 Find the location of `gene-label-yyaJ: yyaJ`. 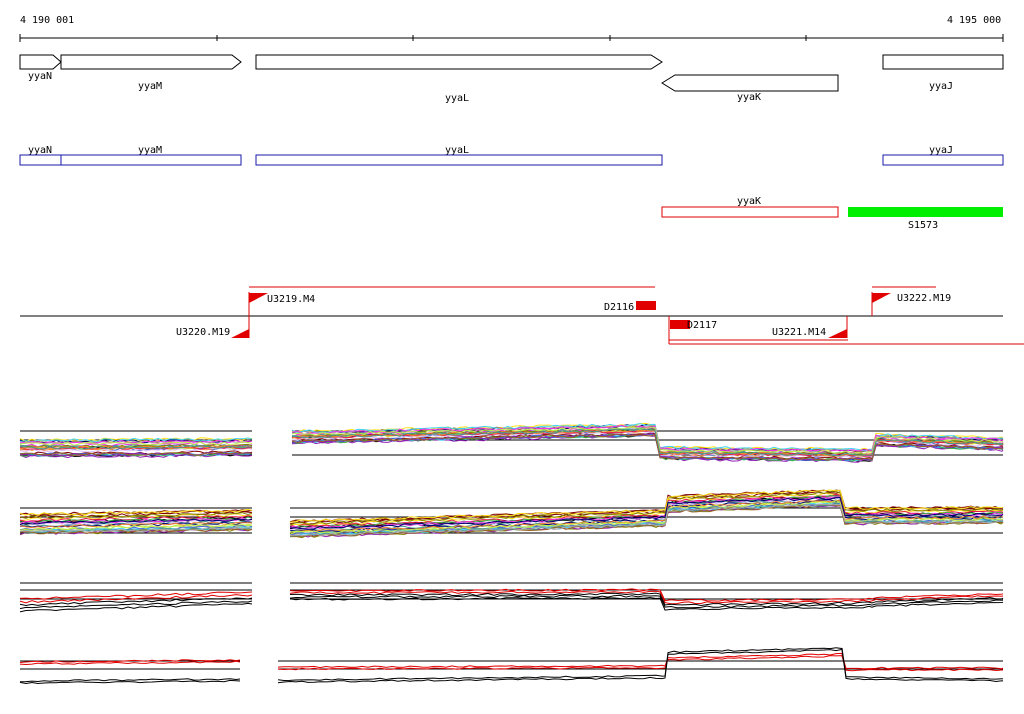

gene-label-yyaJ: yyaJ is located at coordinates (941, 86).